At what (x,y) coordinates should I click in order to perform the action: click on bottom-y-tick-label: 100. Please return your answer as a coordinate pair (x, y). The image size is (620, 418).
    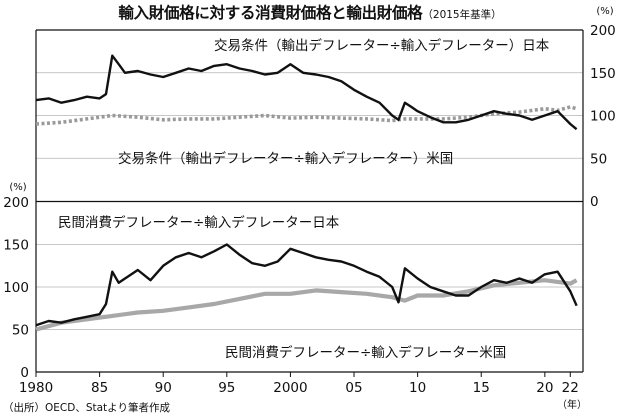
    Looking at the image, I should click on (16, 288).